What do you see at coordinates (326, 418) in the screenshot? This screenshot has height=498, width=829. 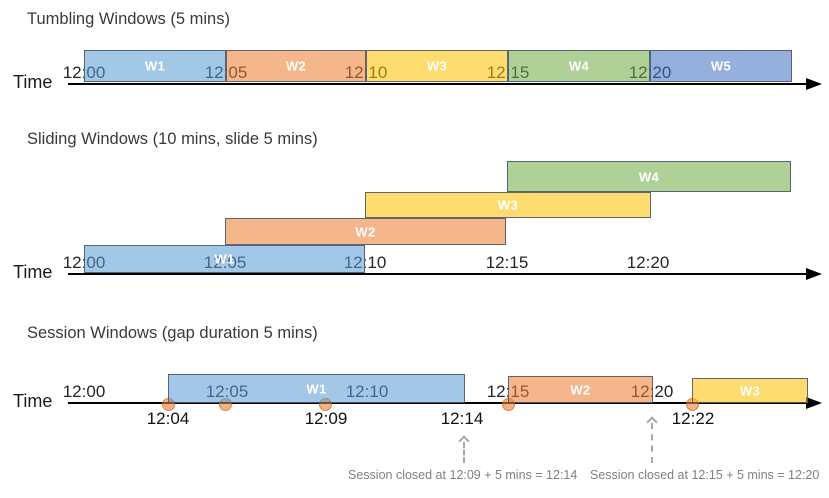 I see `event-time-label: 12:09` at bounding box center [326, 418].